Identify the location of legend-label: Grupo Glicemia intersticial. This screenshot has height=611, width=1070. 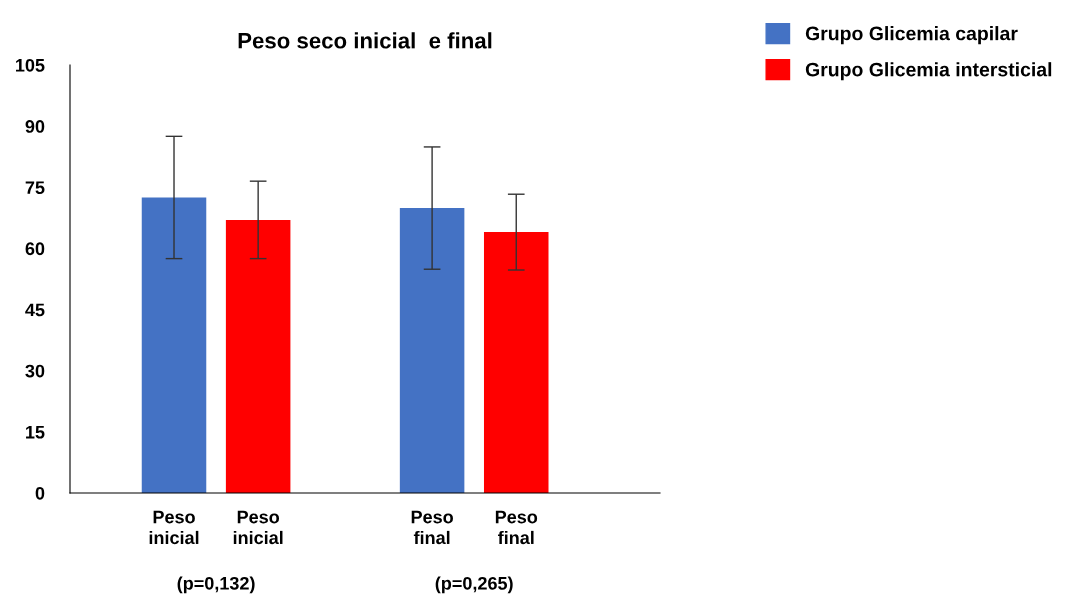
(928, 71).